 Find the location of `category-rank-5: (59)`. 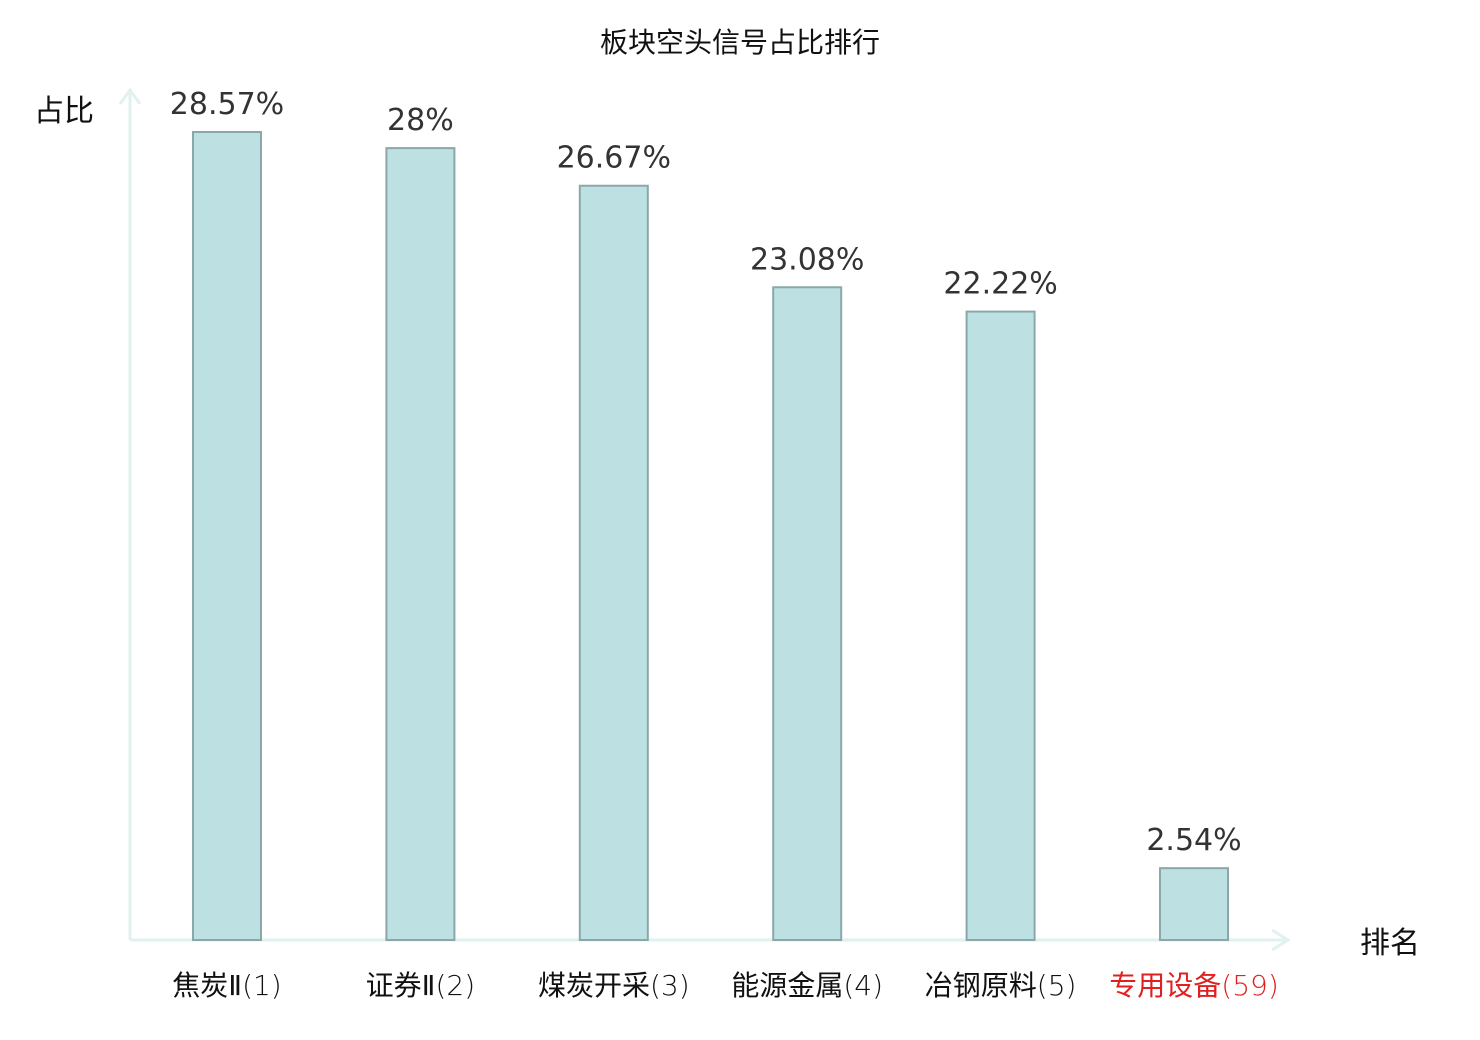

category-rank-5: (59) is located at coordinates (1249, 985).